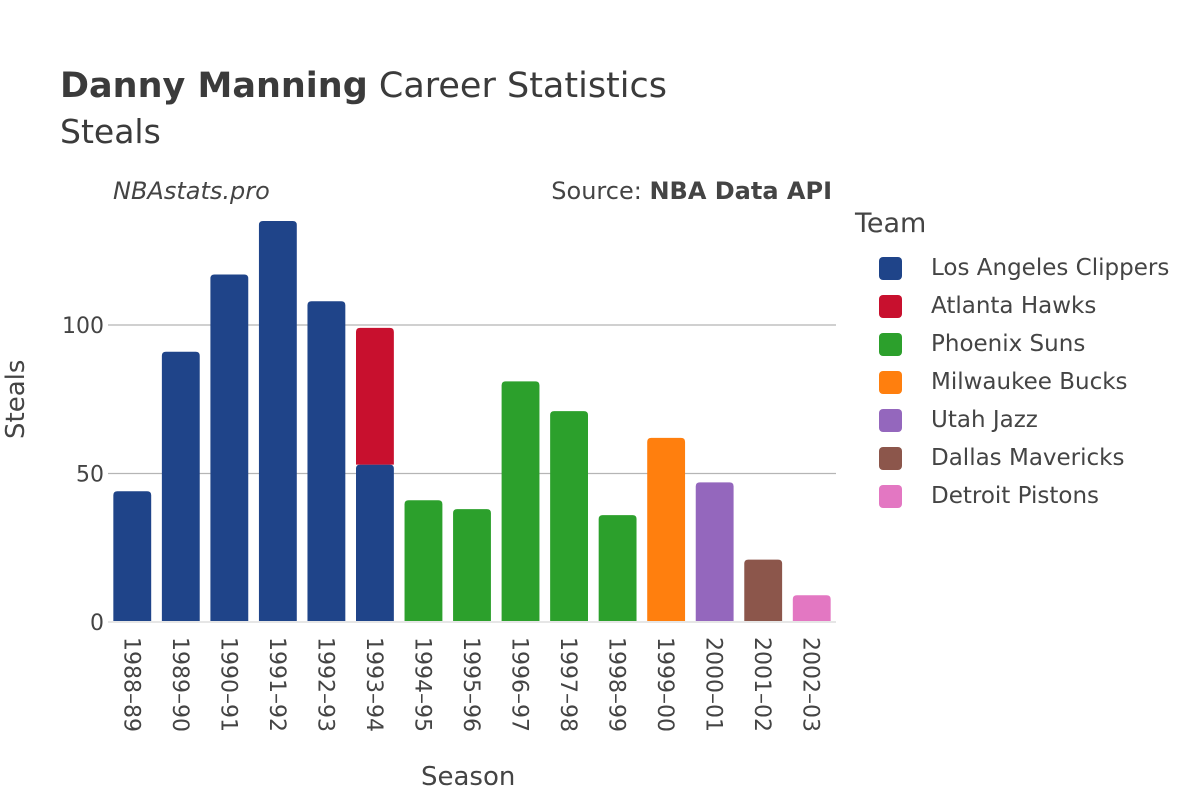 Image resolution: width=1200 pixels, height=800 pixels. I want to click on watermark: NBAstats.pro, so click(191, 191).